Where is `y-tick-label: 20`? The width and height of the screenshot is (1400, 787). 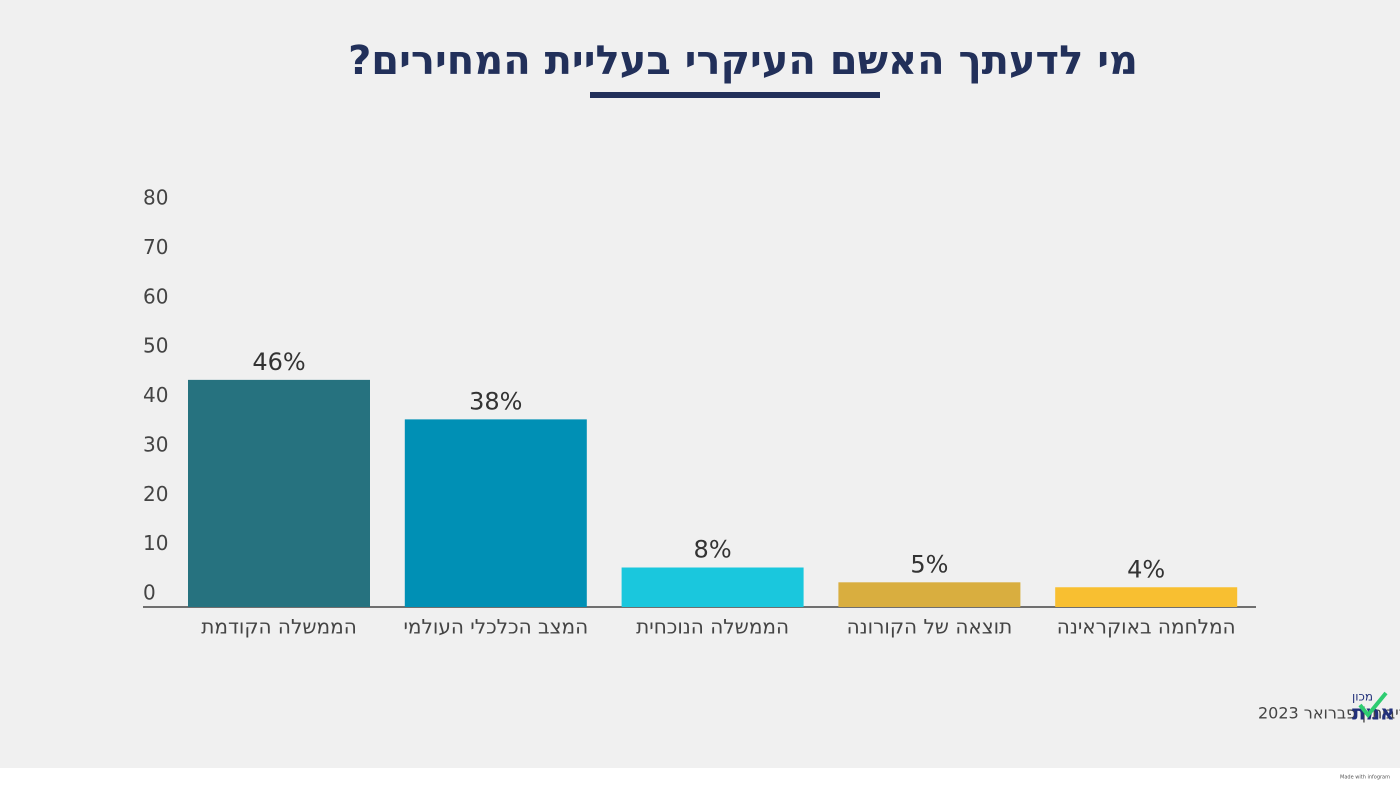 y-tick-label: 20 is located at coordinates (155, 494).